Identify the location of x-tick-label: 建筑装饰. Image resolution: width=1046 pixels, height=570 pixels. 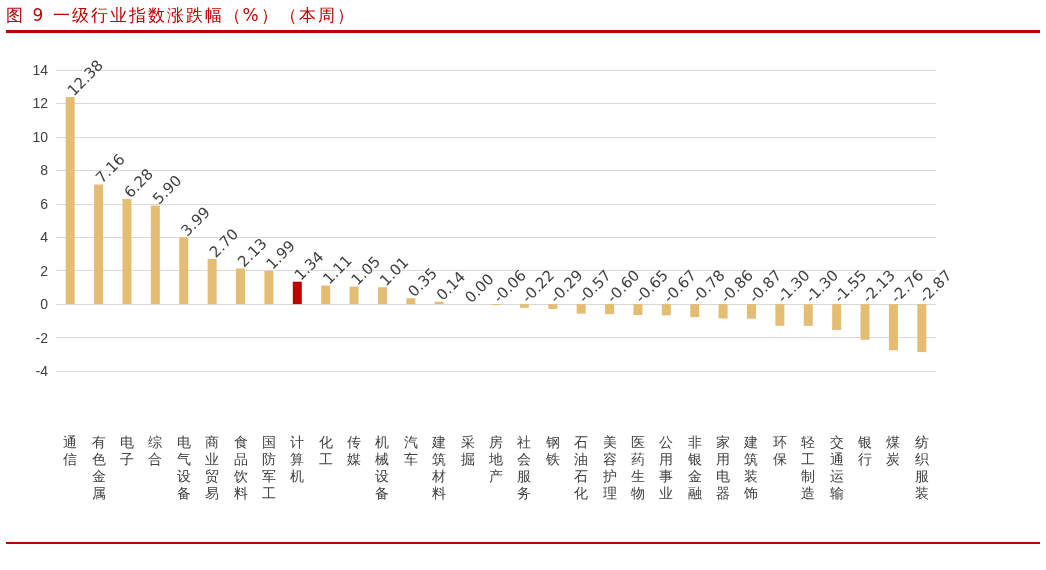
(751, 467).